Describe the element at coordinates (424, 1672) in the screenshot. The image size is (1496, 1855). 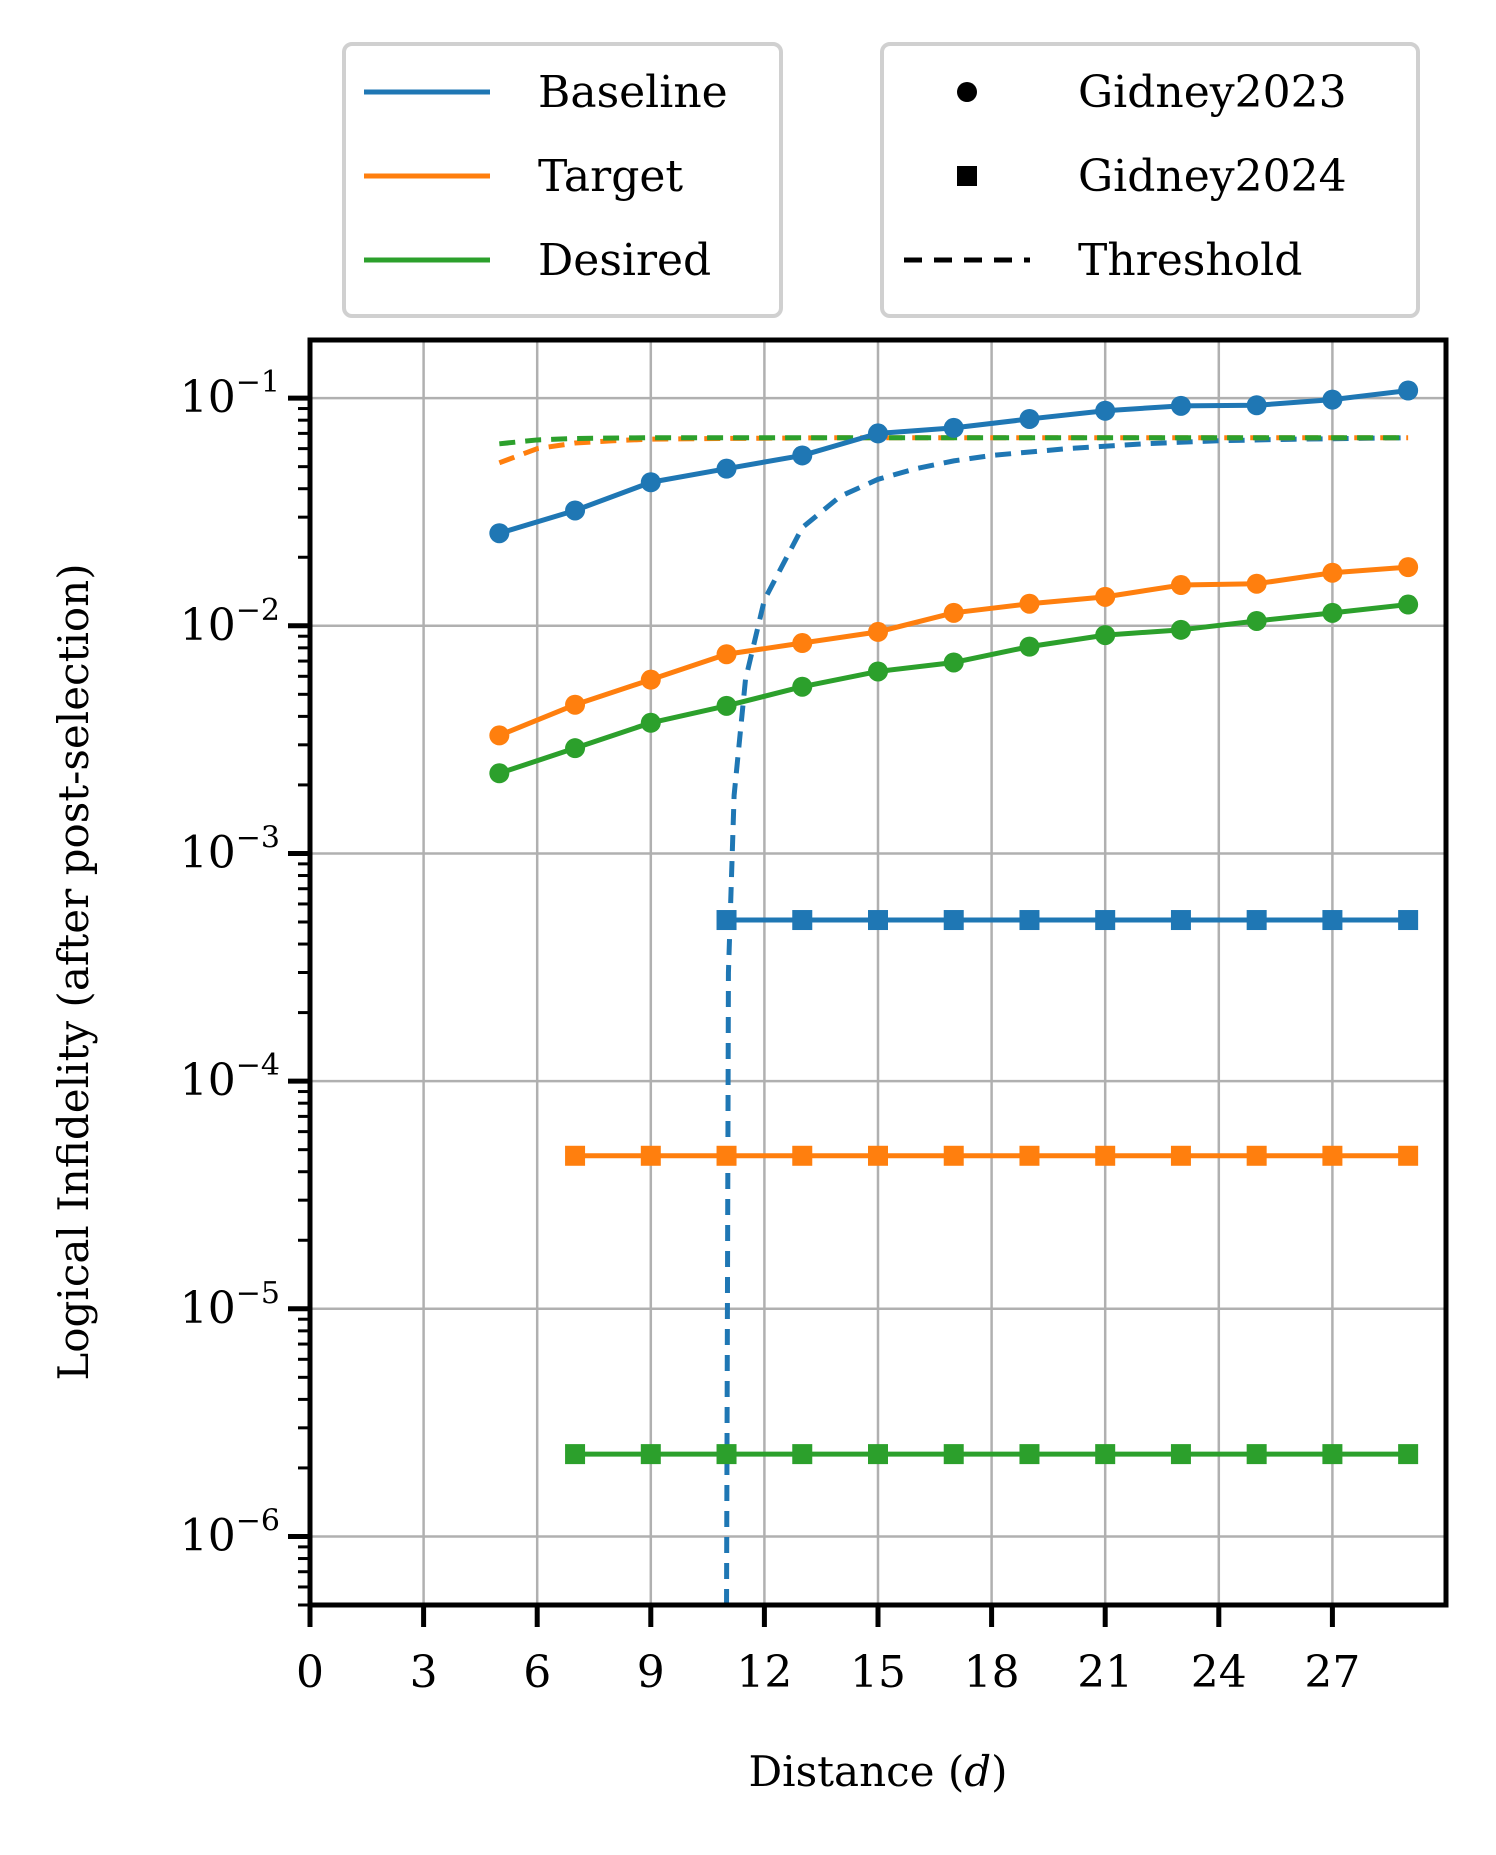
I see `x-tick-label: 3` at that location.